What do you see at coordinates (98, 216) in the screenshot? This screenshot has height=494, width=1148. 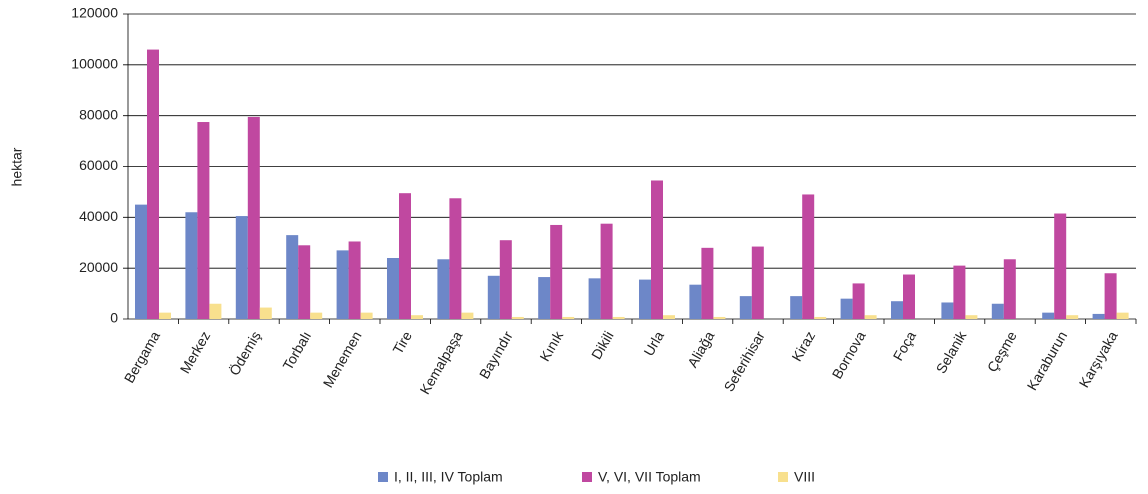 I see `y-tick-label: 40000` at bounding box center [98, 216].